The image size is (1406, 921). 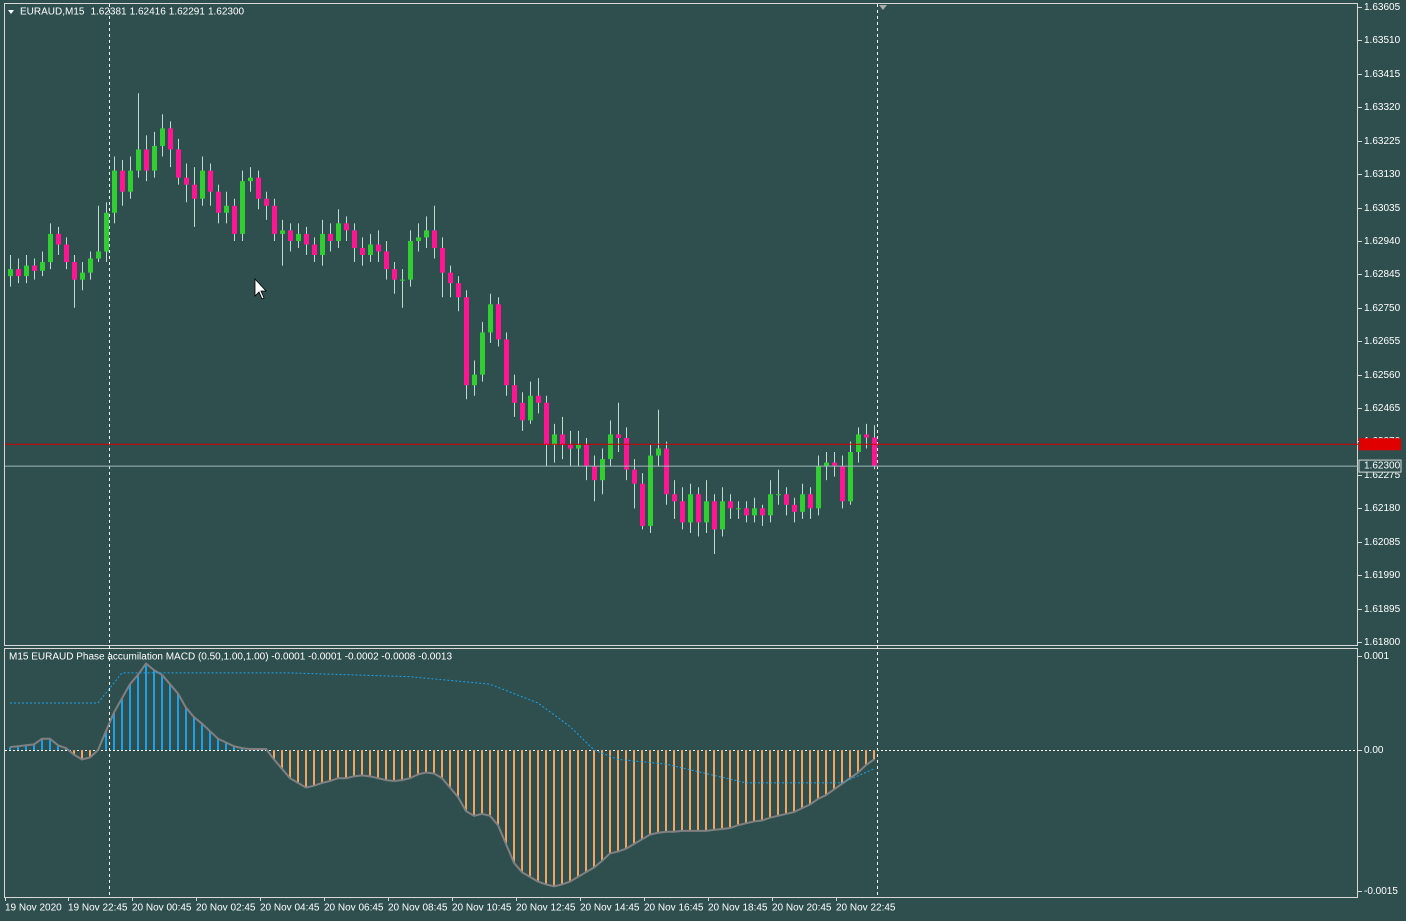 I want to click on y-tick-label: 0.001, so click(x=1376, y=656).